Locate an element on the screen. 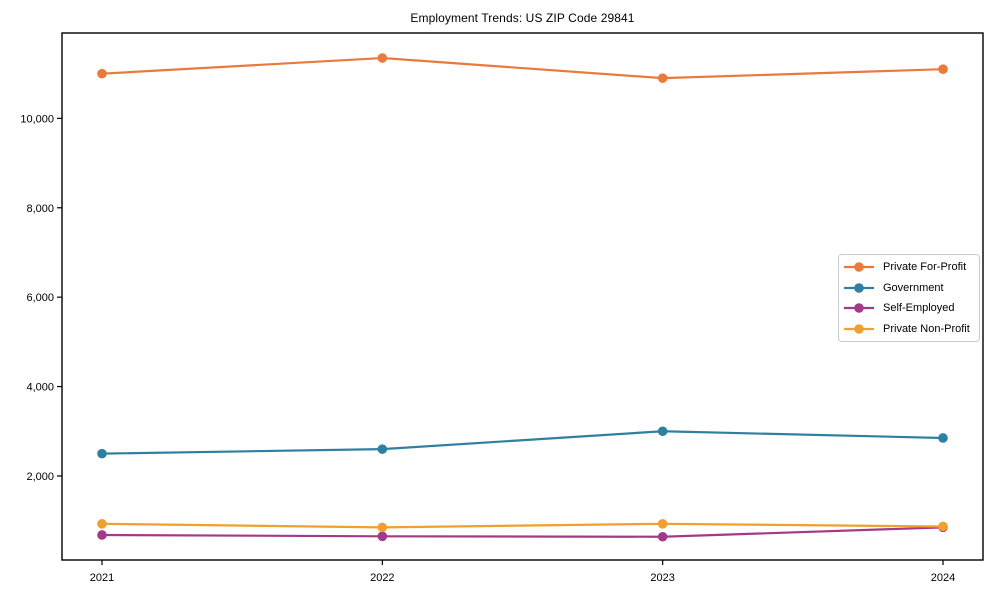  legend-item-private-for-profit: Private For-Profit is located at coordinates (908, 267).